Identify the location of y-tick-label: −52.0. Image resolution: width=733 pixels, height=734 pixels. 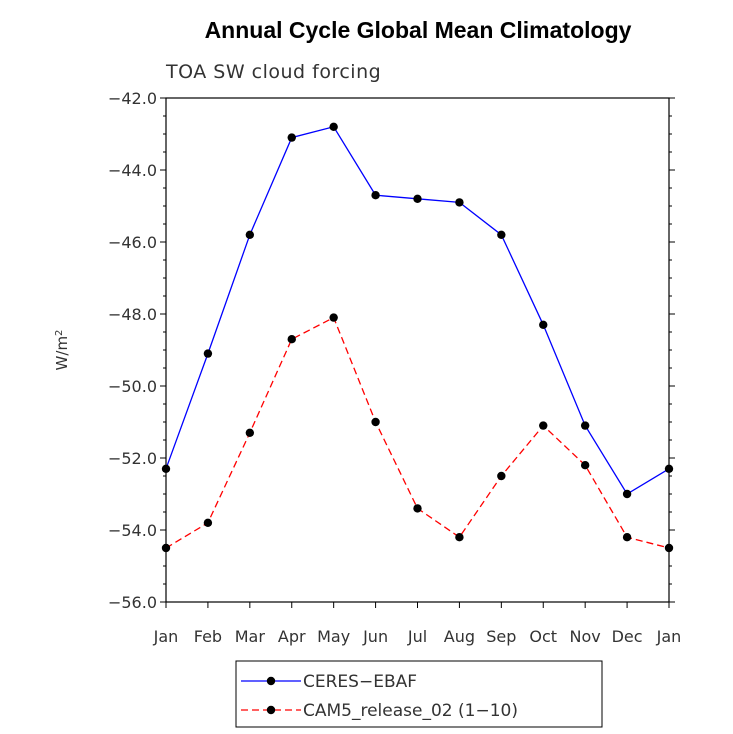
(132, 458).